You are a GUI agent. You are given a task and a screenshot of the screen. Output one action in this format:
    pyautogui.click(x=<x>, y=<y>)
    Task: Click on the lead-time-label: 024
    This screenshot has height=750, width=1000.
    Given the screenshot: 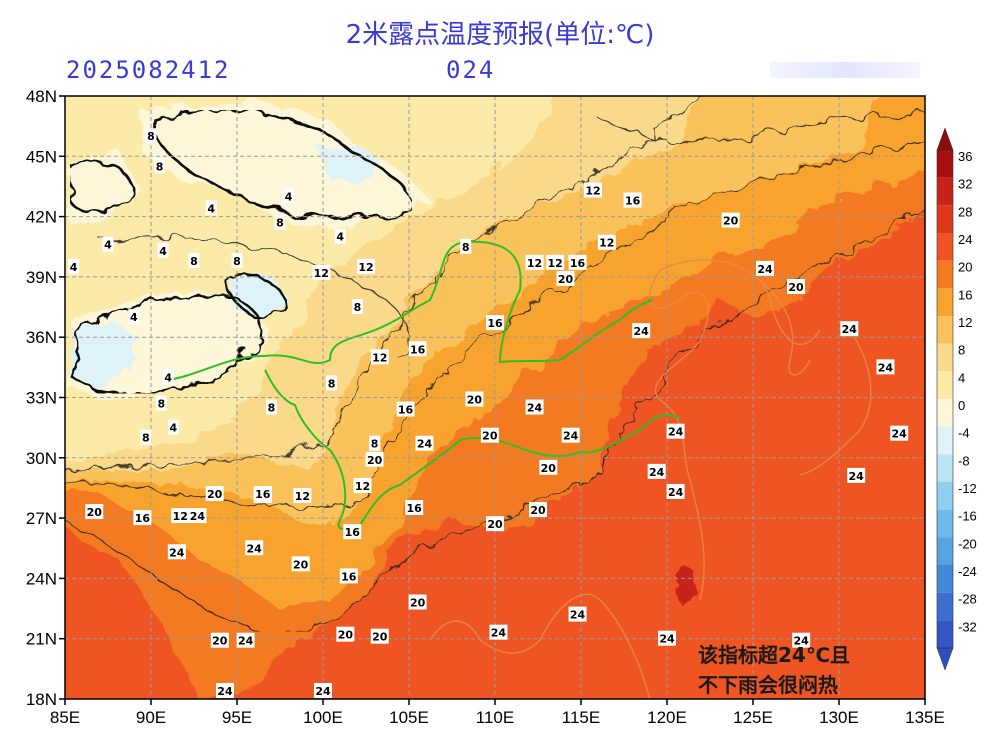 What is the action you would take?
    pyautogui.click(x=471, y=70)
    